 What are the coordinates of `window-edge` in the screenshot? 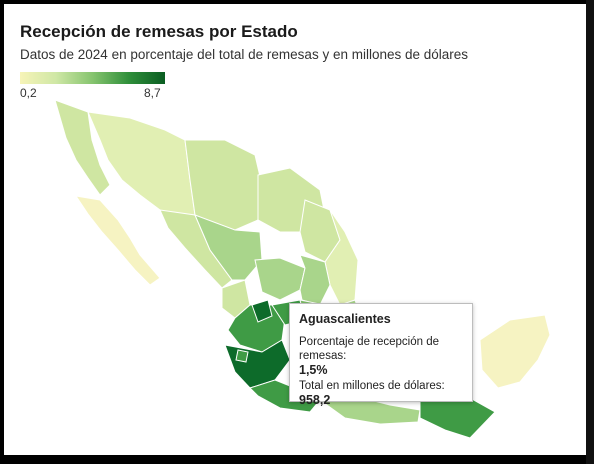 It's located at (590, 232).